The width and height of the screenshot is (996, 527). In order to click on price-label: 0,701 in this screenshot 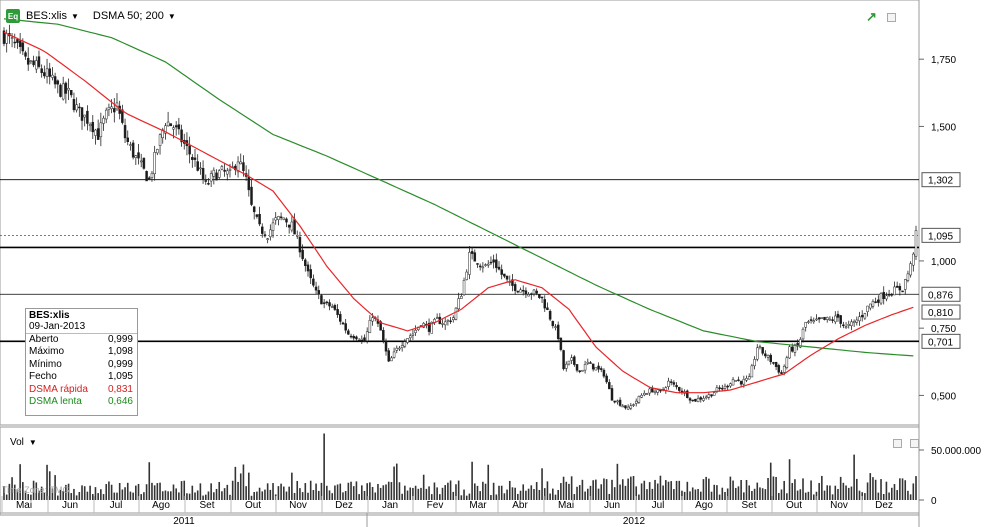, I will do `click(940, 342)`.